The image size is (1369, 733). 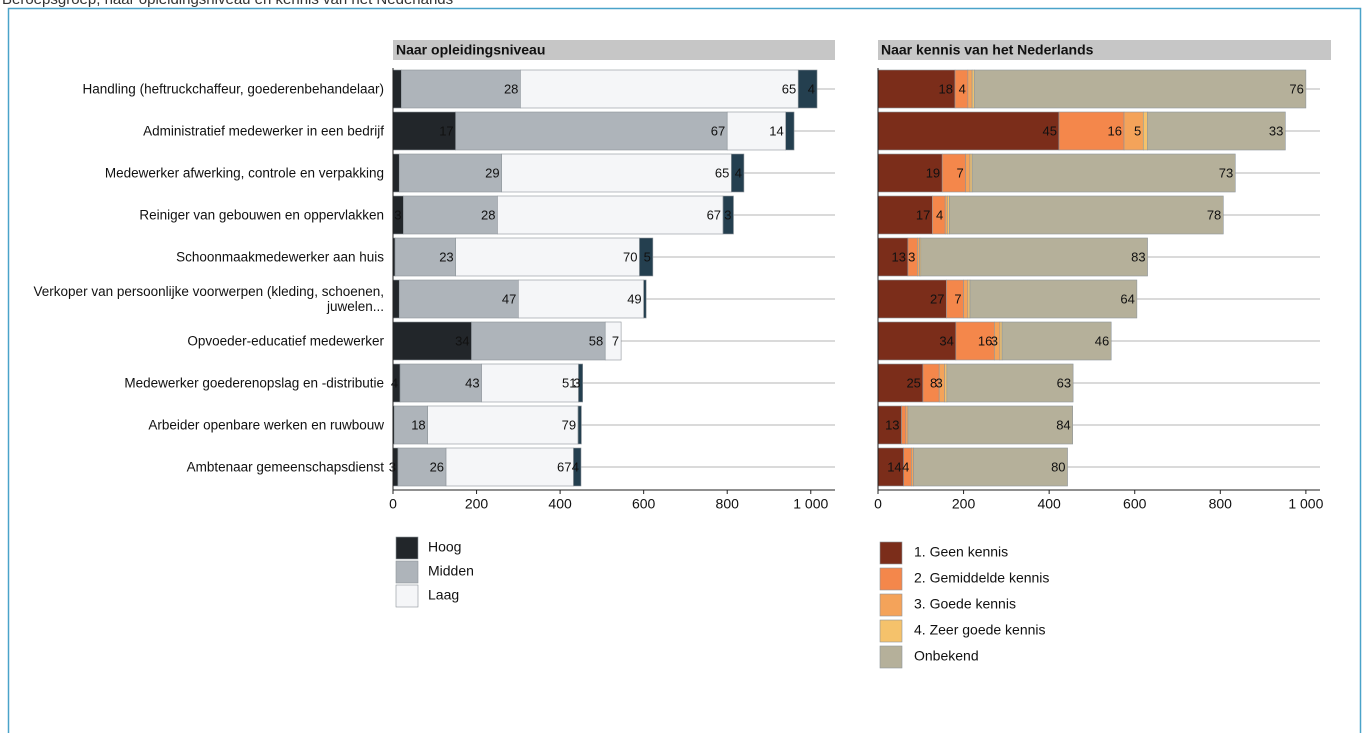 I want to click on value-label: 16, so click(x=985, y=340).